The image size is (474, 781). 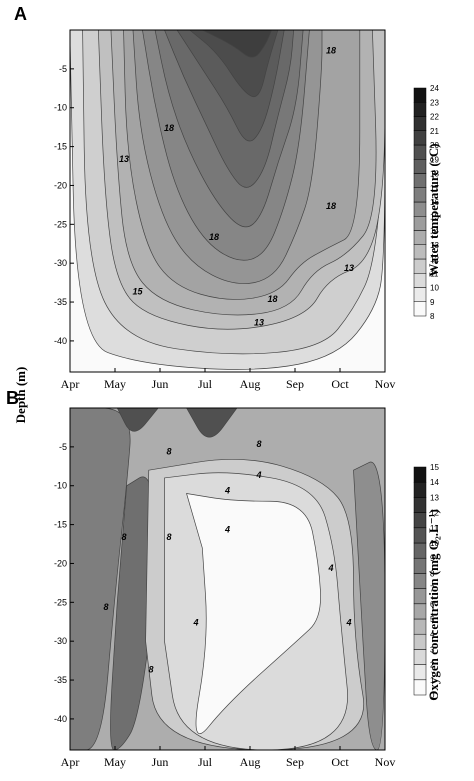 I want to click on colorbar-tick-label: 20, so click(x=434, y=145).